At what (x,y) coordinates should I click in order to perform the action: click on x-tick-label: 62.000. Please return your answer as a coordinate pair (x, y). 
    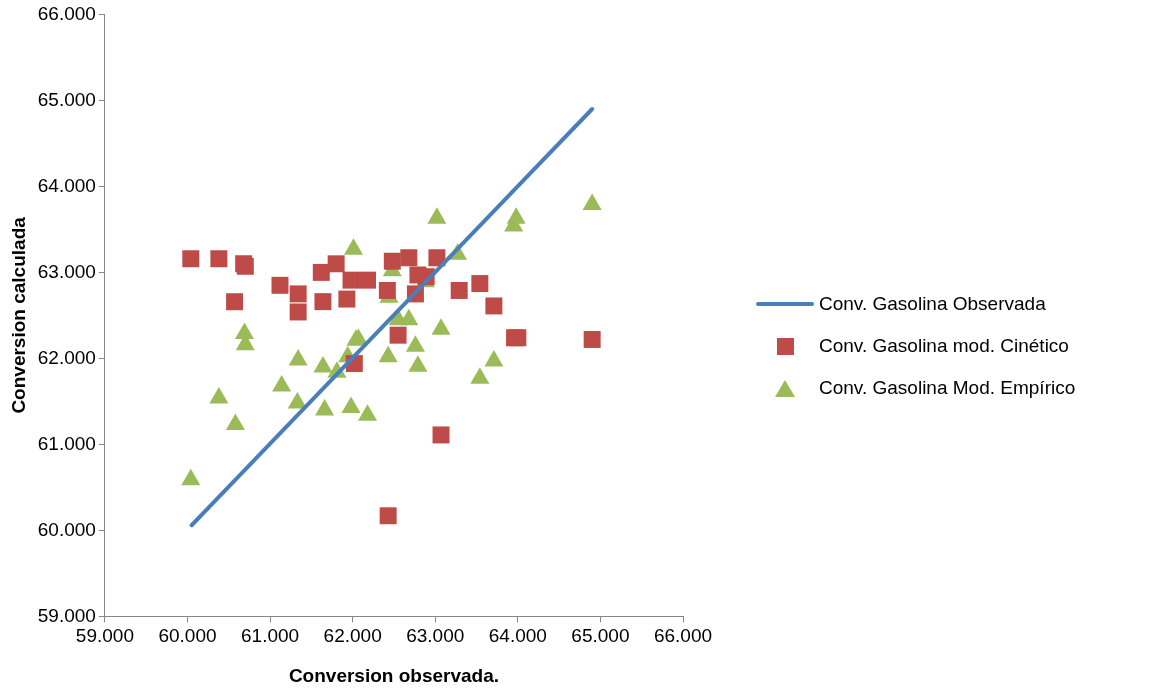
    Looking at the image, I should click on (352, 636).